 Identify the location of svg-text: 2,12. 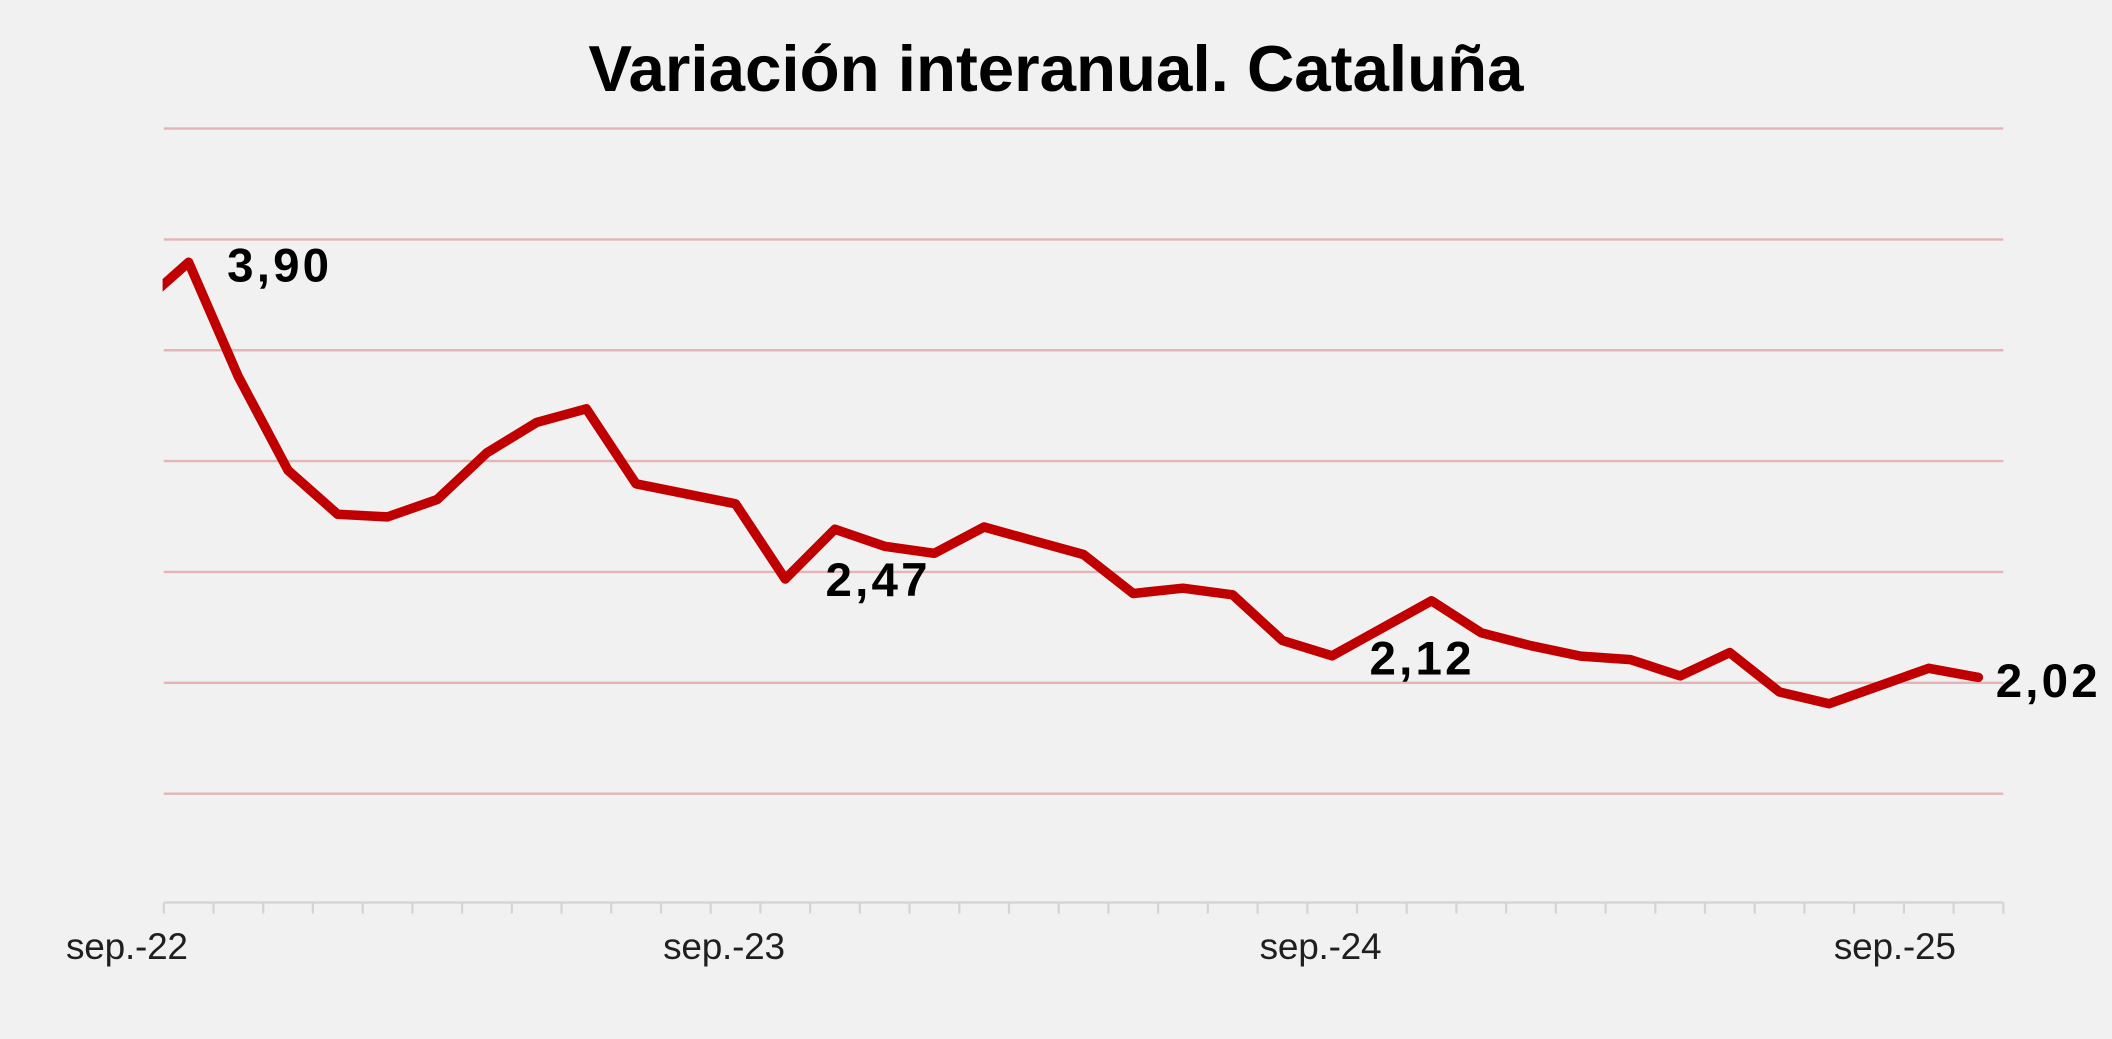
(1421, 658).